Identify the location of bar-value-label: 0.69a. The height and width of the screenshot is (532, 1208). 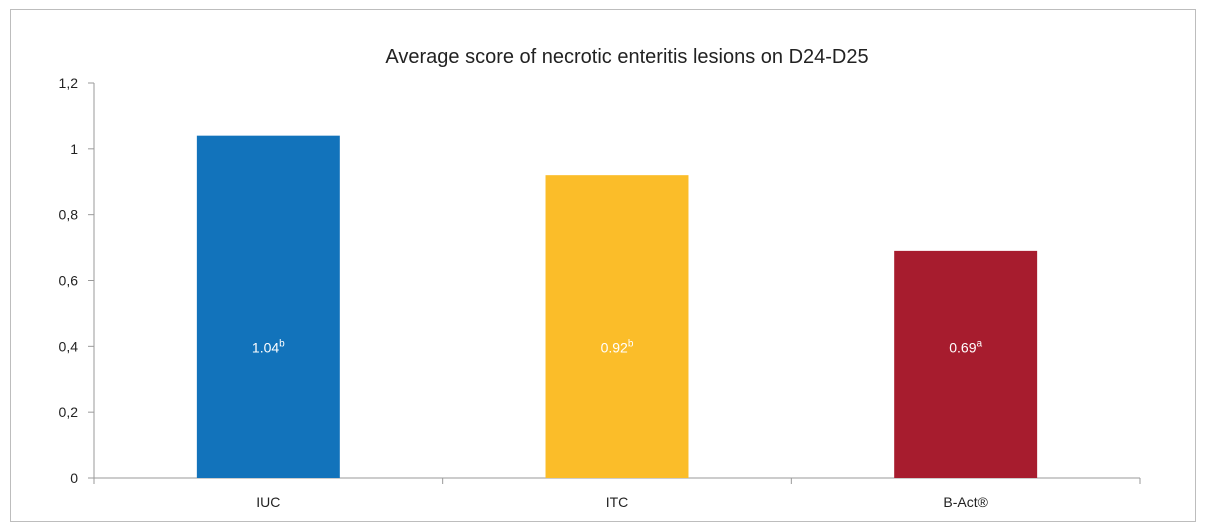
(965, 346).